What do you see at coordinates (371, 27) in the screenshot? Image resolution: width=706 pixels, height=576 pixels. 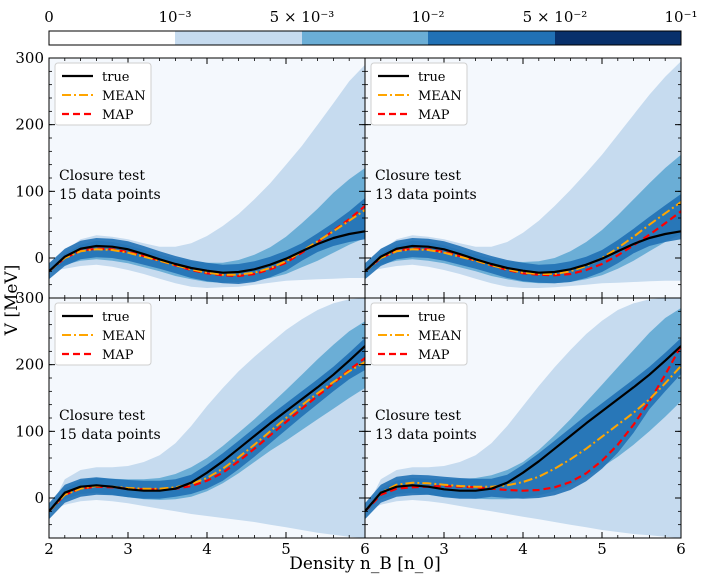 I see `colorbar: 0 10⁻³ 5 × 10⁻³ 10⁻² 5 × 10⁻² 10⁻¹` at bounding box center [371, 27].